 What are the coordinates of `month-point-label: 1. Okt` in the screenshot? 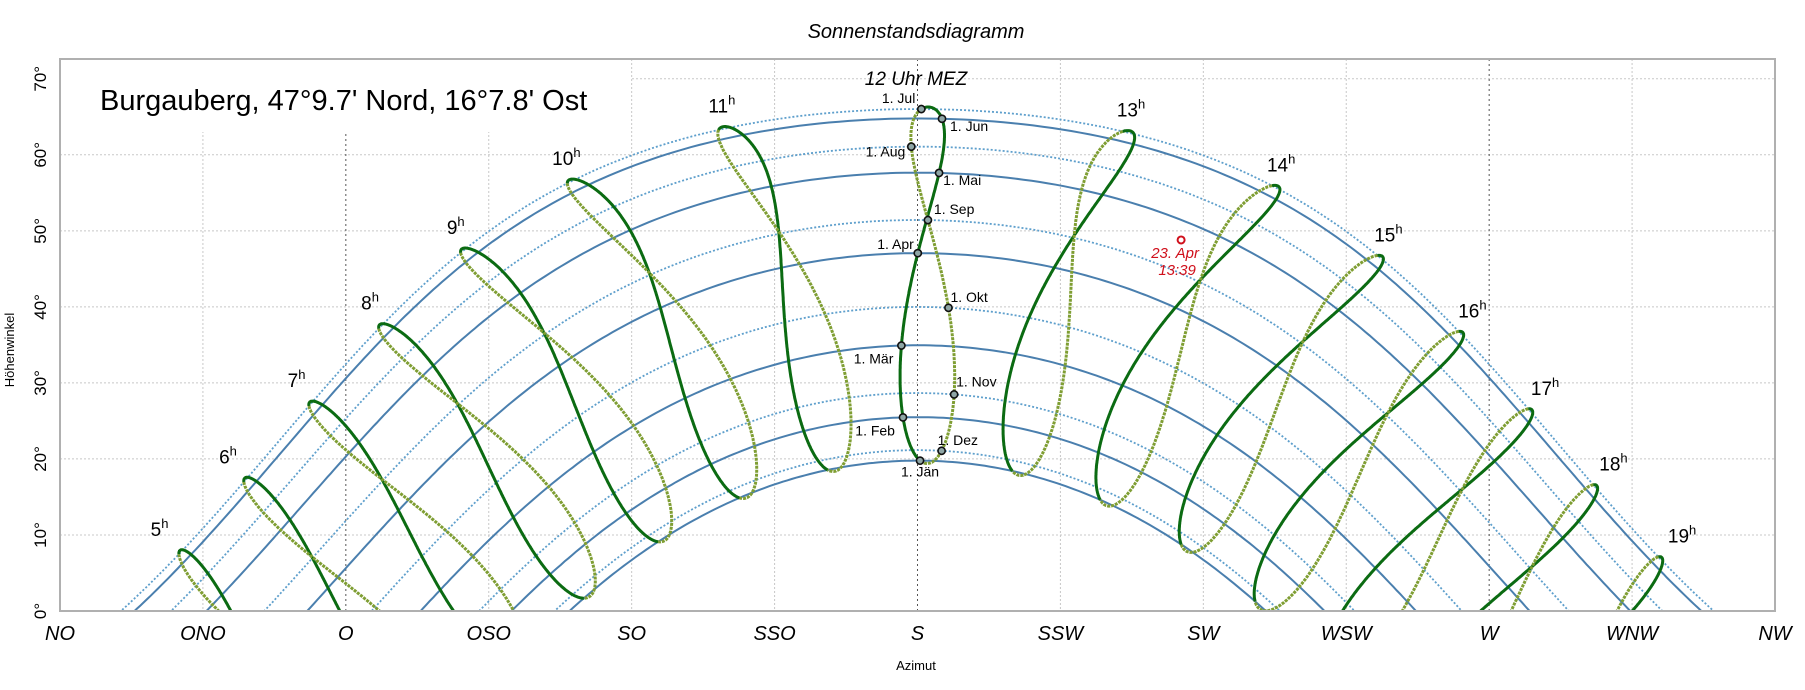 It's located at (968, 297).